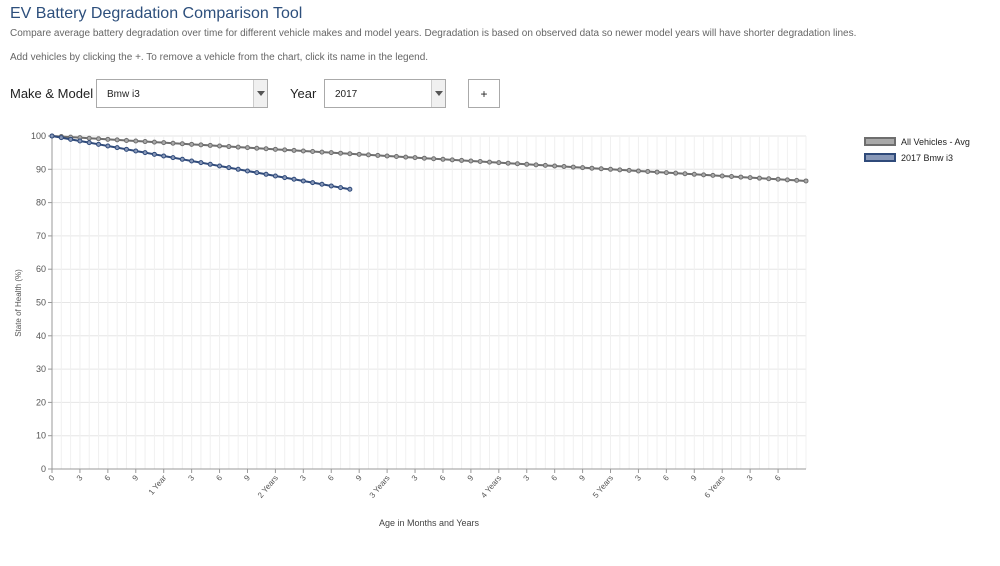 The image size is (1000, 566). What do you see at coordinates (156, 13) in the screenshot?
I see `page-title: EV Battery Degradation Comparison Tool` at bounding box center [156, 13].